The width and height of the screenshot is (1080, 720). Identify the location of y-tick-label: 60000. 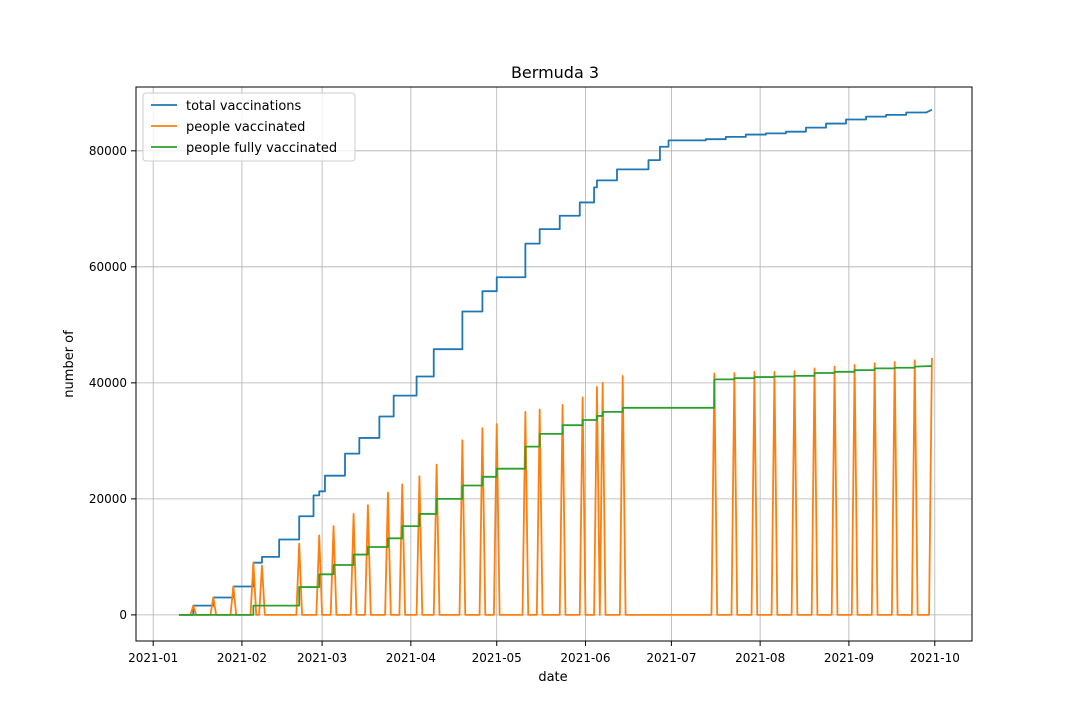
(108, 267).